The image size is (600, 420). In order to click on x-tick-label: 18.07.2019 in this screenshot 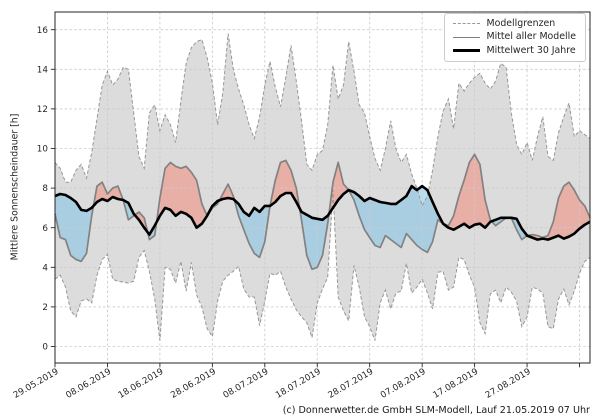, I will do `click(298, 384)`.